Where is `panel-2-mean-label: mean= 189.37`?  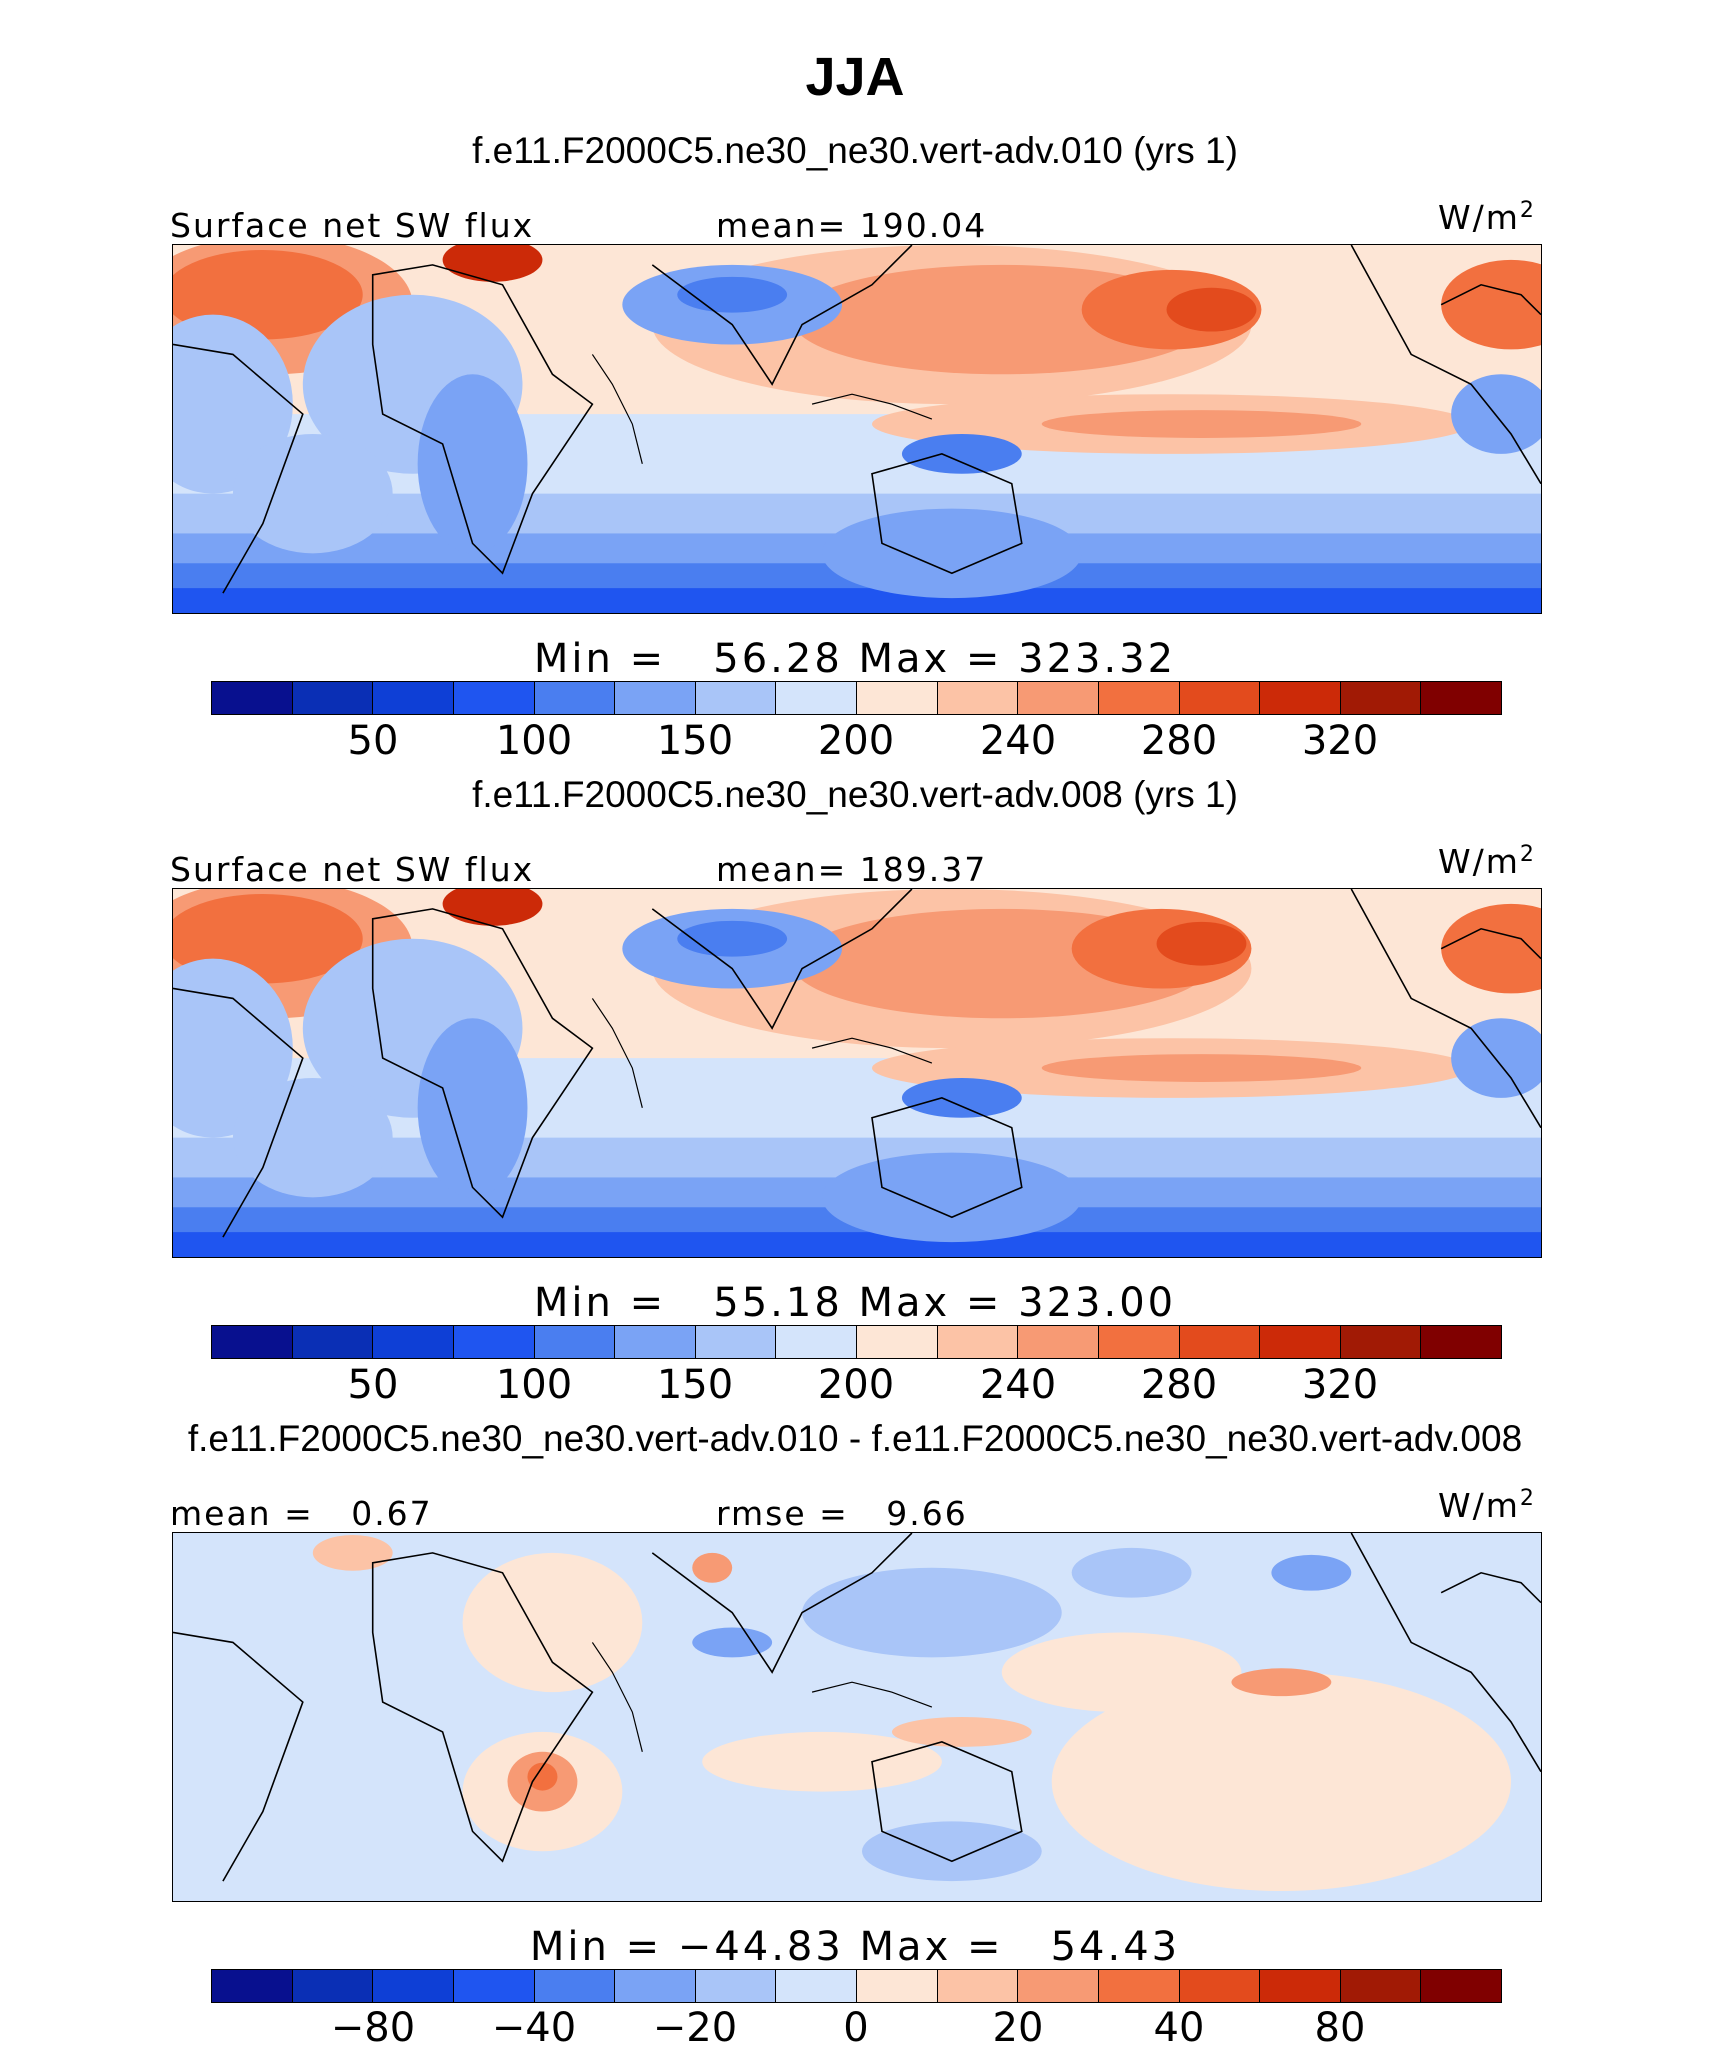
panel-2-mean-label: mean= 189.37 is located at coordinates (852, 869).